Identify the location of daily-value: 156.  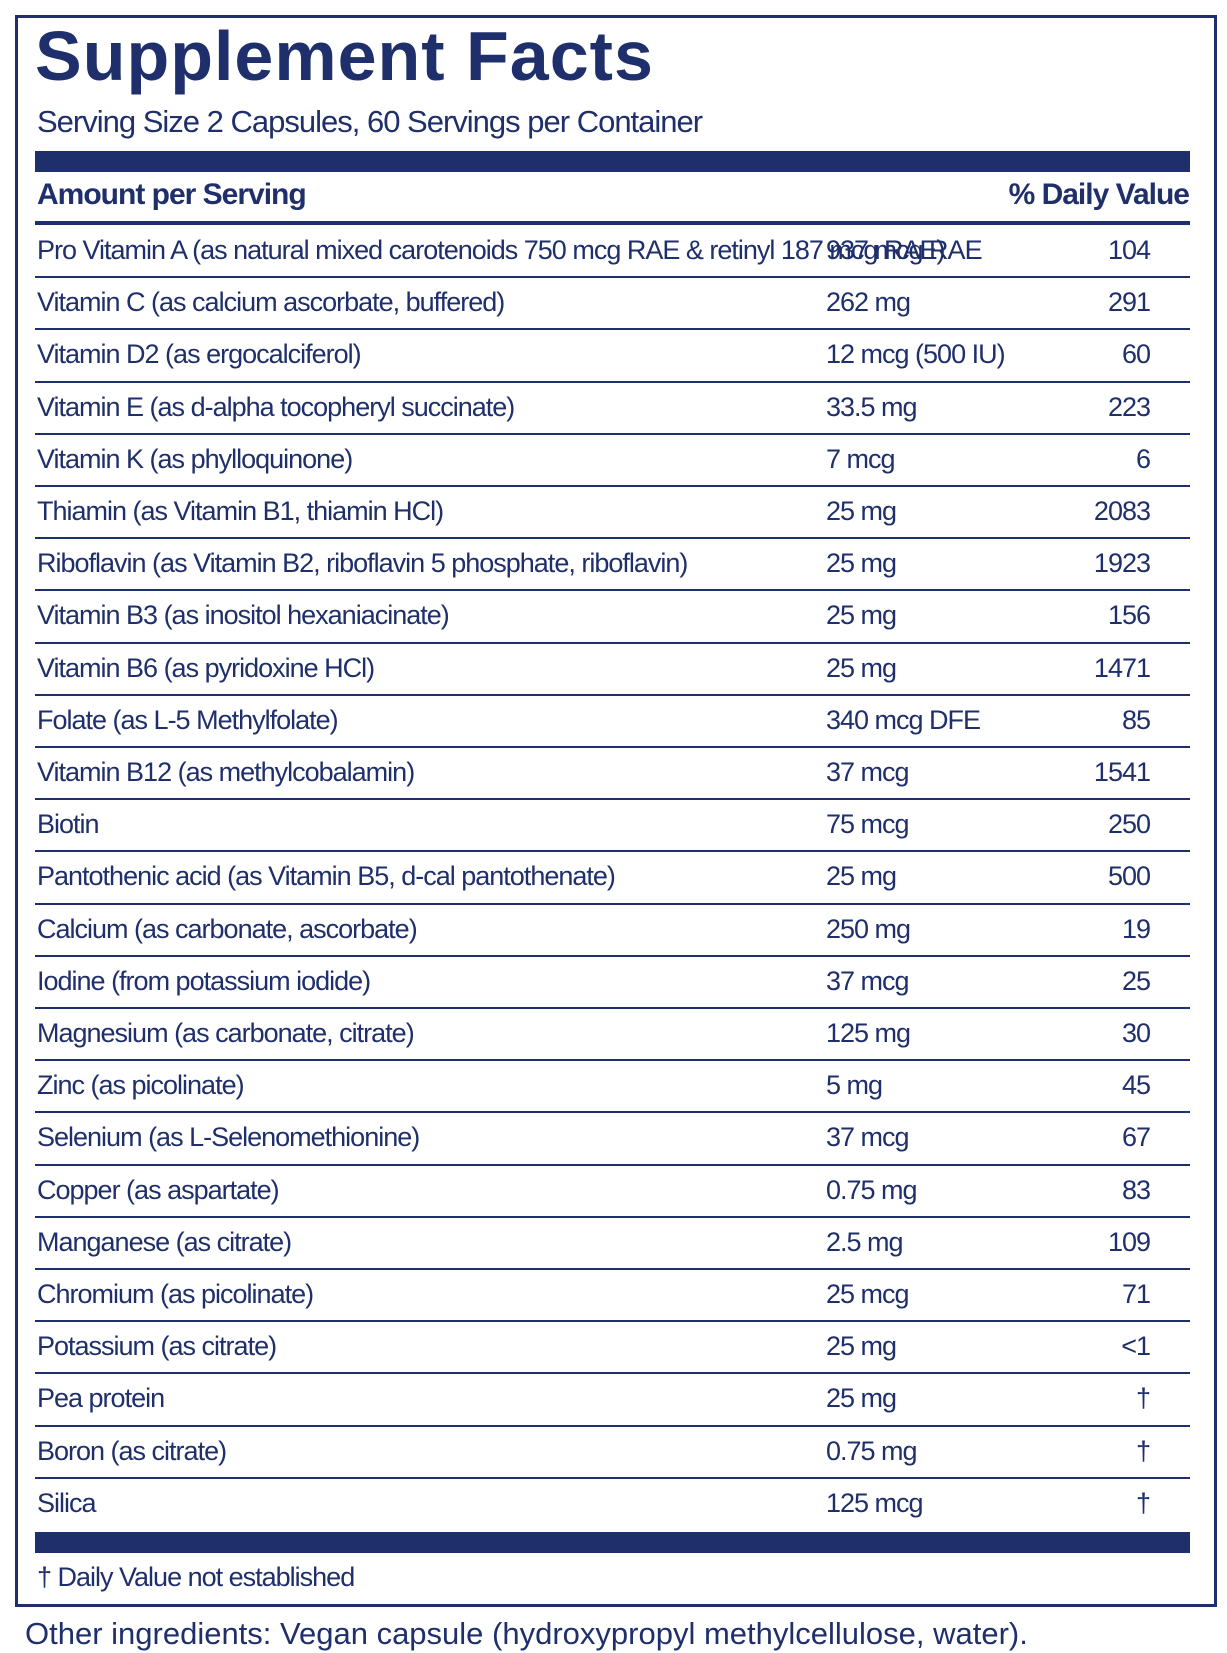
(1129, 615).